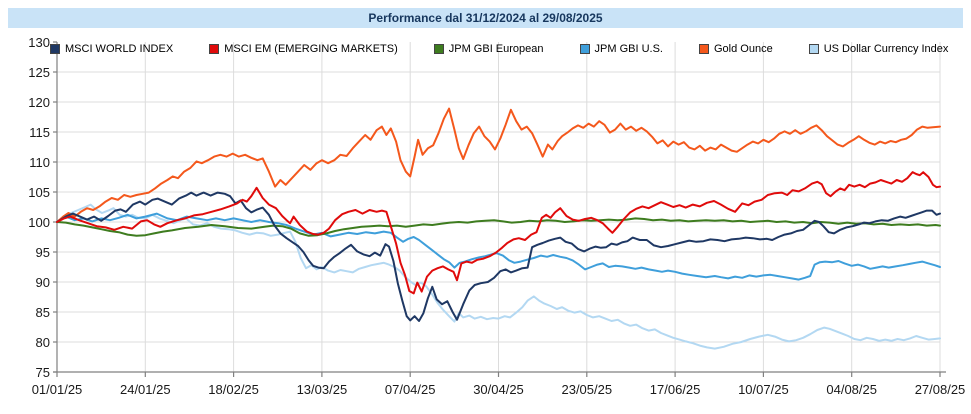 This screenshot has width=971, height=414. What do you see at coordinates (763, 389) in the screenshot?
I see `x-tick-label: 10/07/25` at bounding box center [763, 389].